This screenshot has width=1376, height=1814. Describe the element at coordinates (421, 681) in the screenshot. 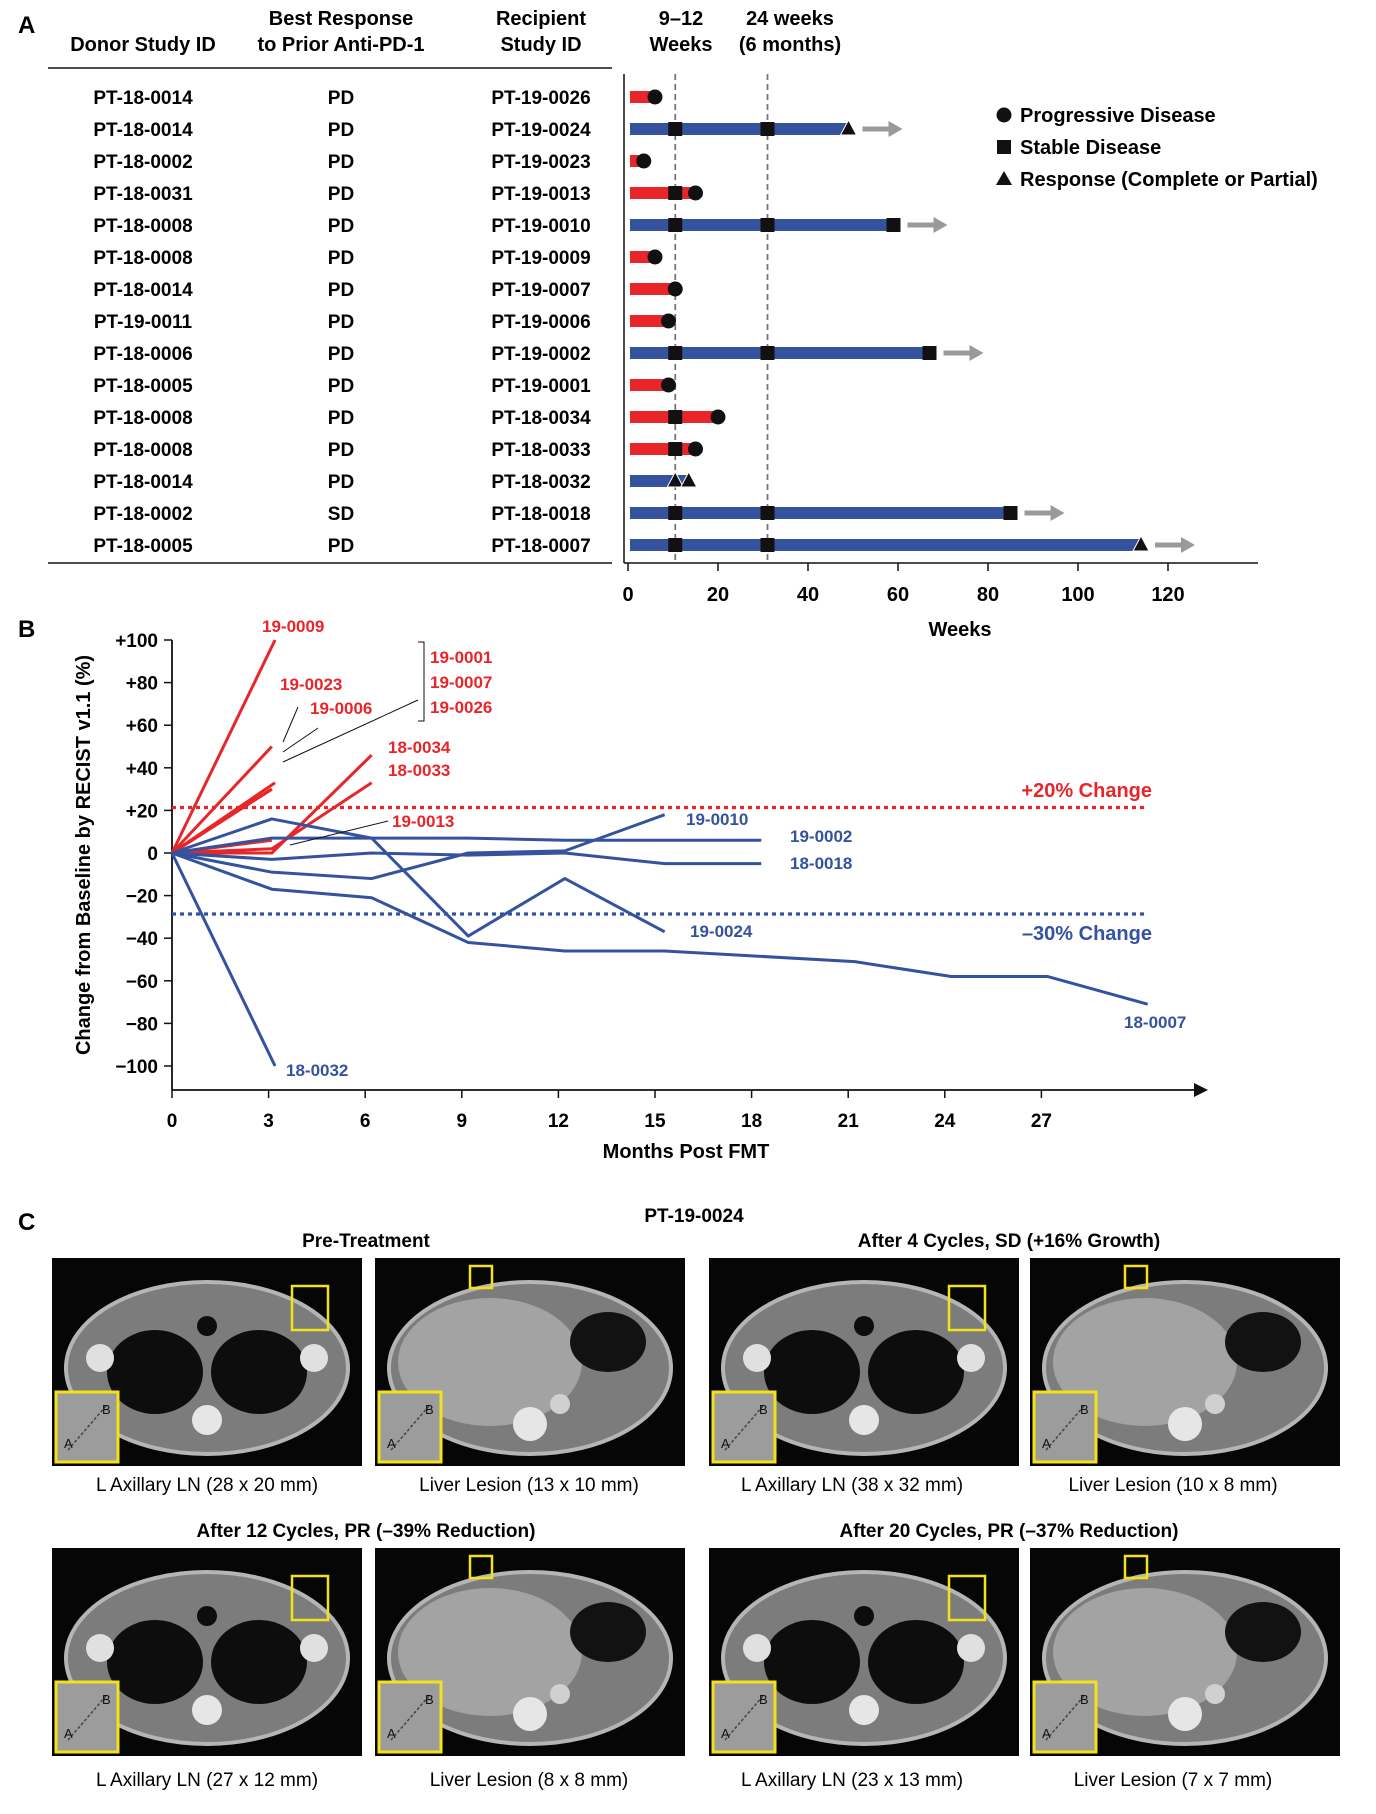

I see `bracket` at that location.